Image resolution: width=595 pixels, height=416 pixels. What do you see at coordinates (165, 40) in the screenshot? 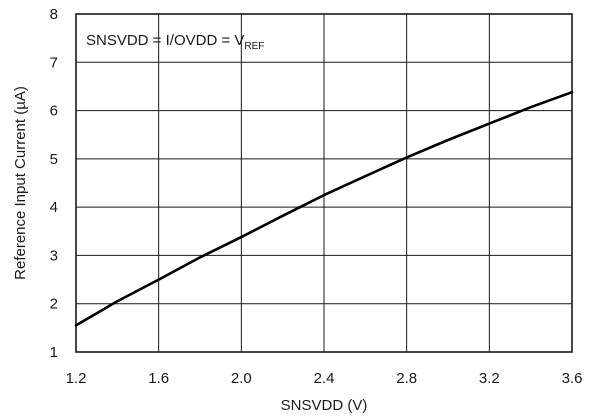
I see `annotation-text: SNSVDD = I/OVDD = V` at bounding box center [165, 40].